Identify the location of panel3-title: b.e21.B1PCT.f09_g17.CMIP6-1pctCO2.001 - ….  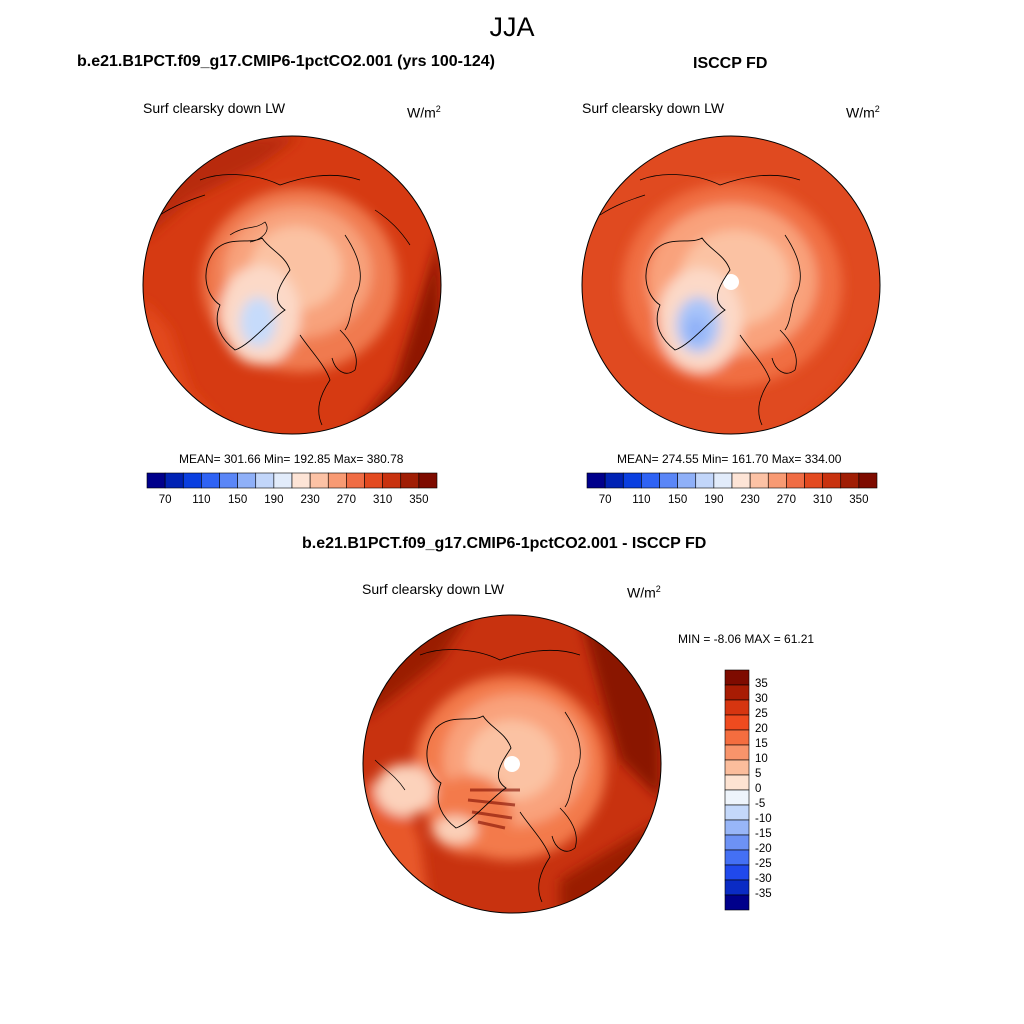
(504, 543).